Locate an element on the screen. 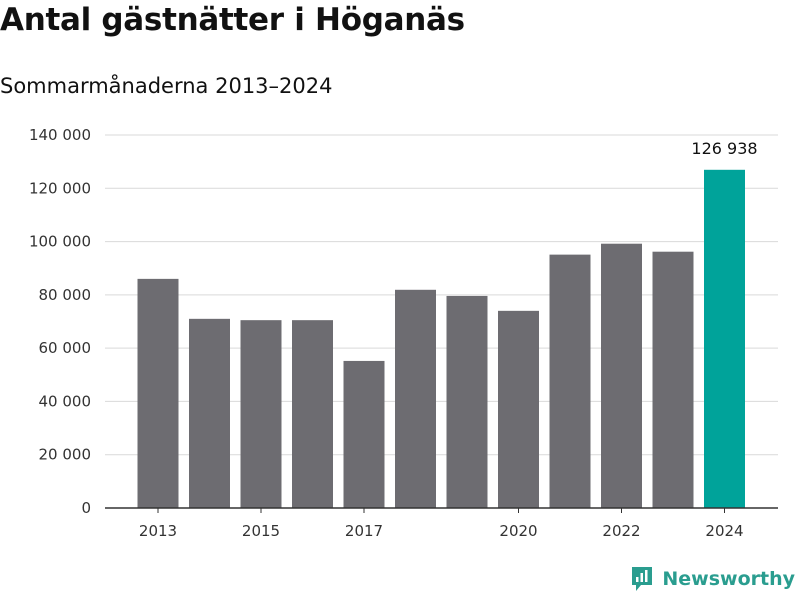 The width and height of the screenshot is (800, 600). x-tick-label: 2020 is located at coordinates (518, 531).